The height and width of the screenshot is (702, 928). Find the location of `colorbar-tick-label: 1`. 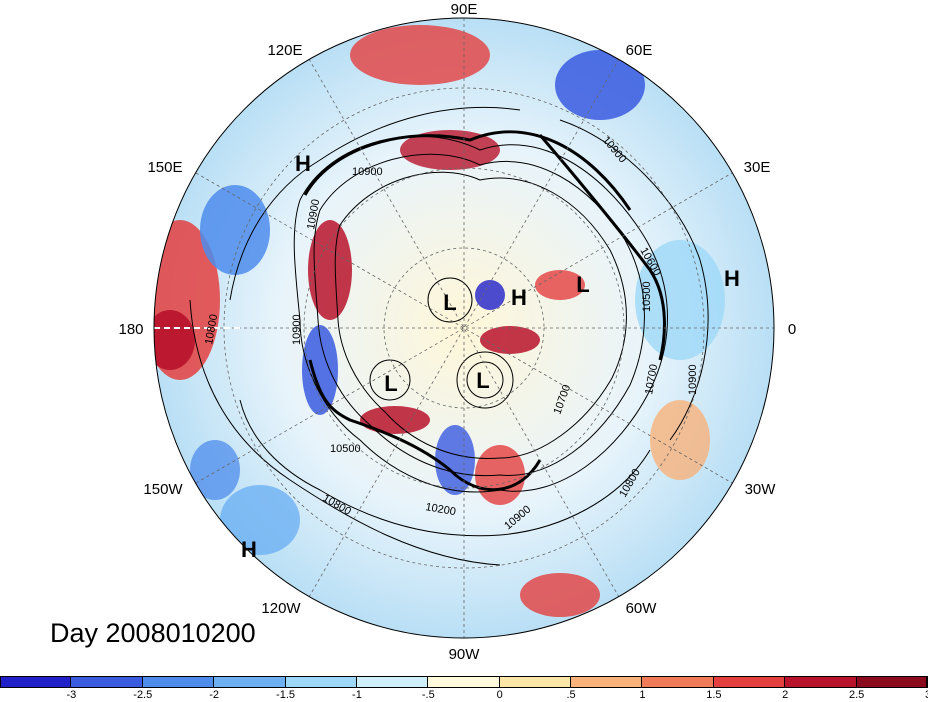

colorbar-tick-label: 1 is located at coordinates (642, 695).